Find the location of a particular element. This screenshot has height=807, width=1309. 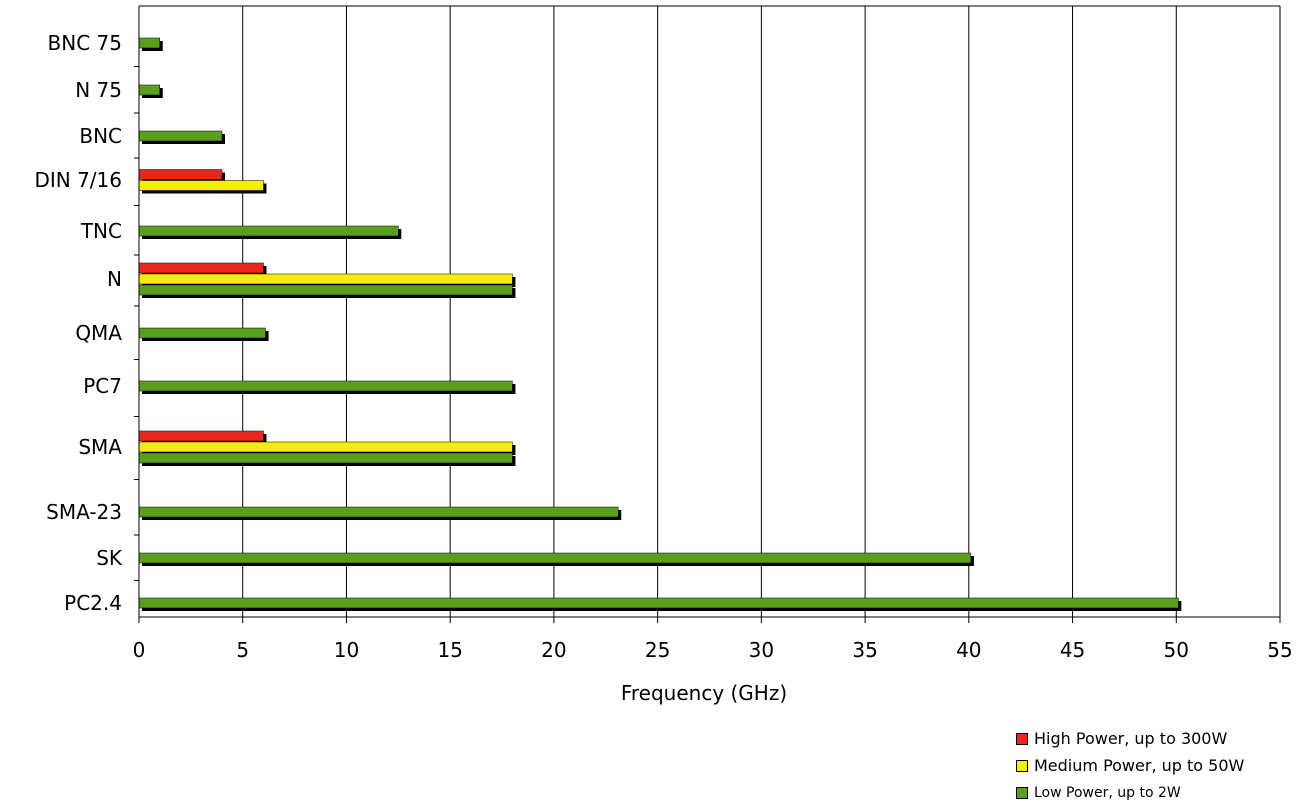

legend-swatch-high-power is located at coordinates (1022, 738).